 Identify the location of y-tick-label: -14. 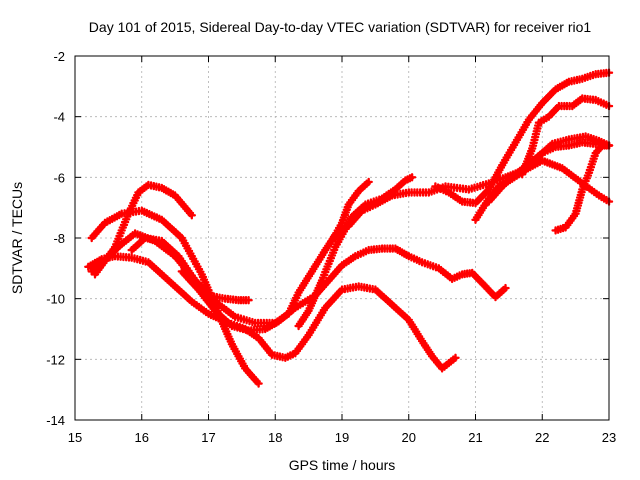
(55, 420).